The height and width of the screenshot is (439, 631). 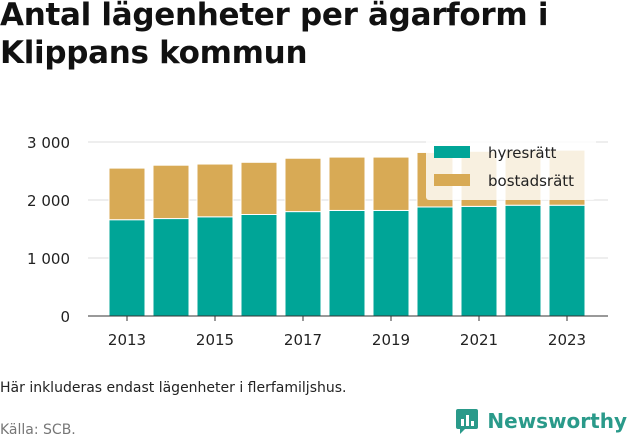 What do you see at coordinates (48, 230) in the screenshot?
I see `y-axis: 0 1 000 2 000 3 000` at bounding box center [48, 230].